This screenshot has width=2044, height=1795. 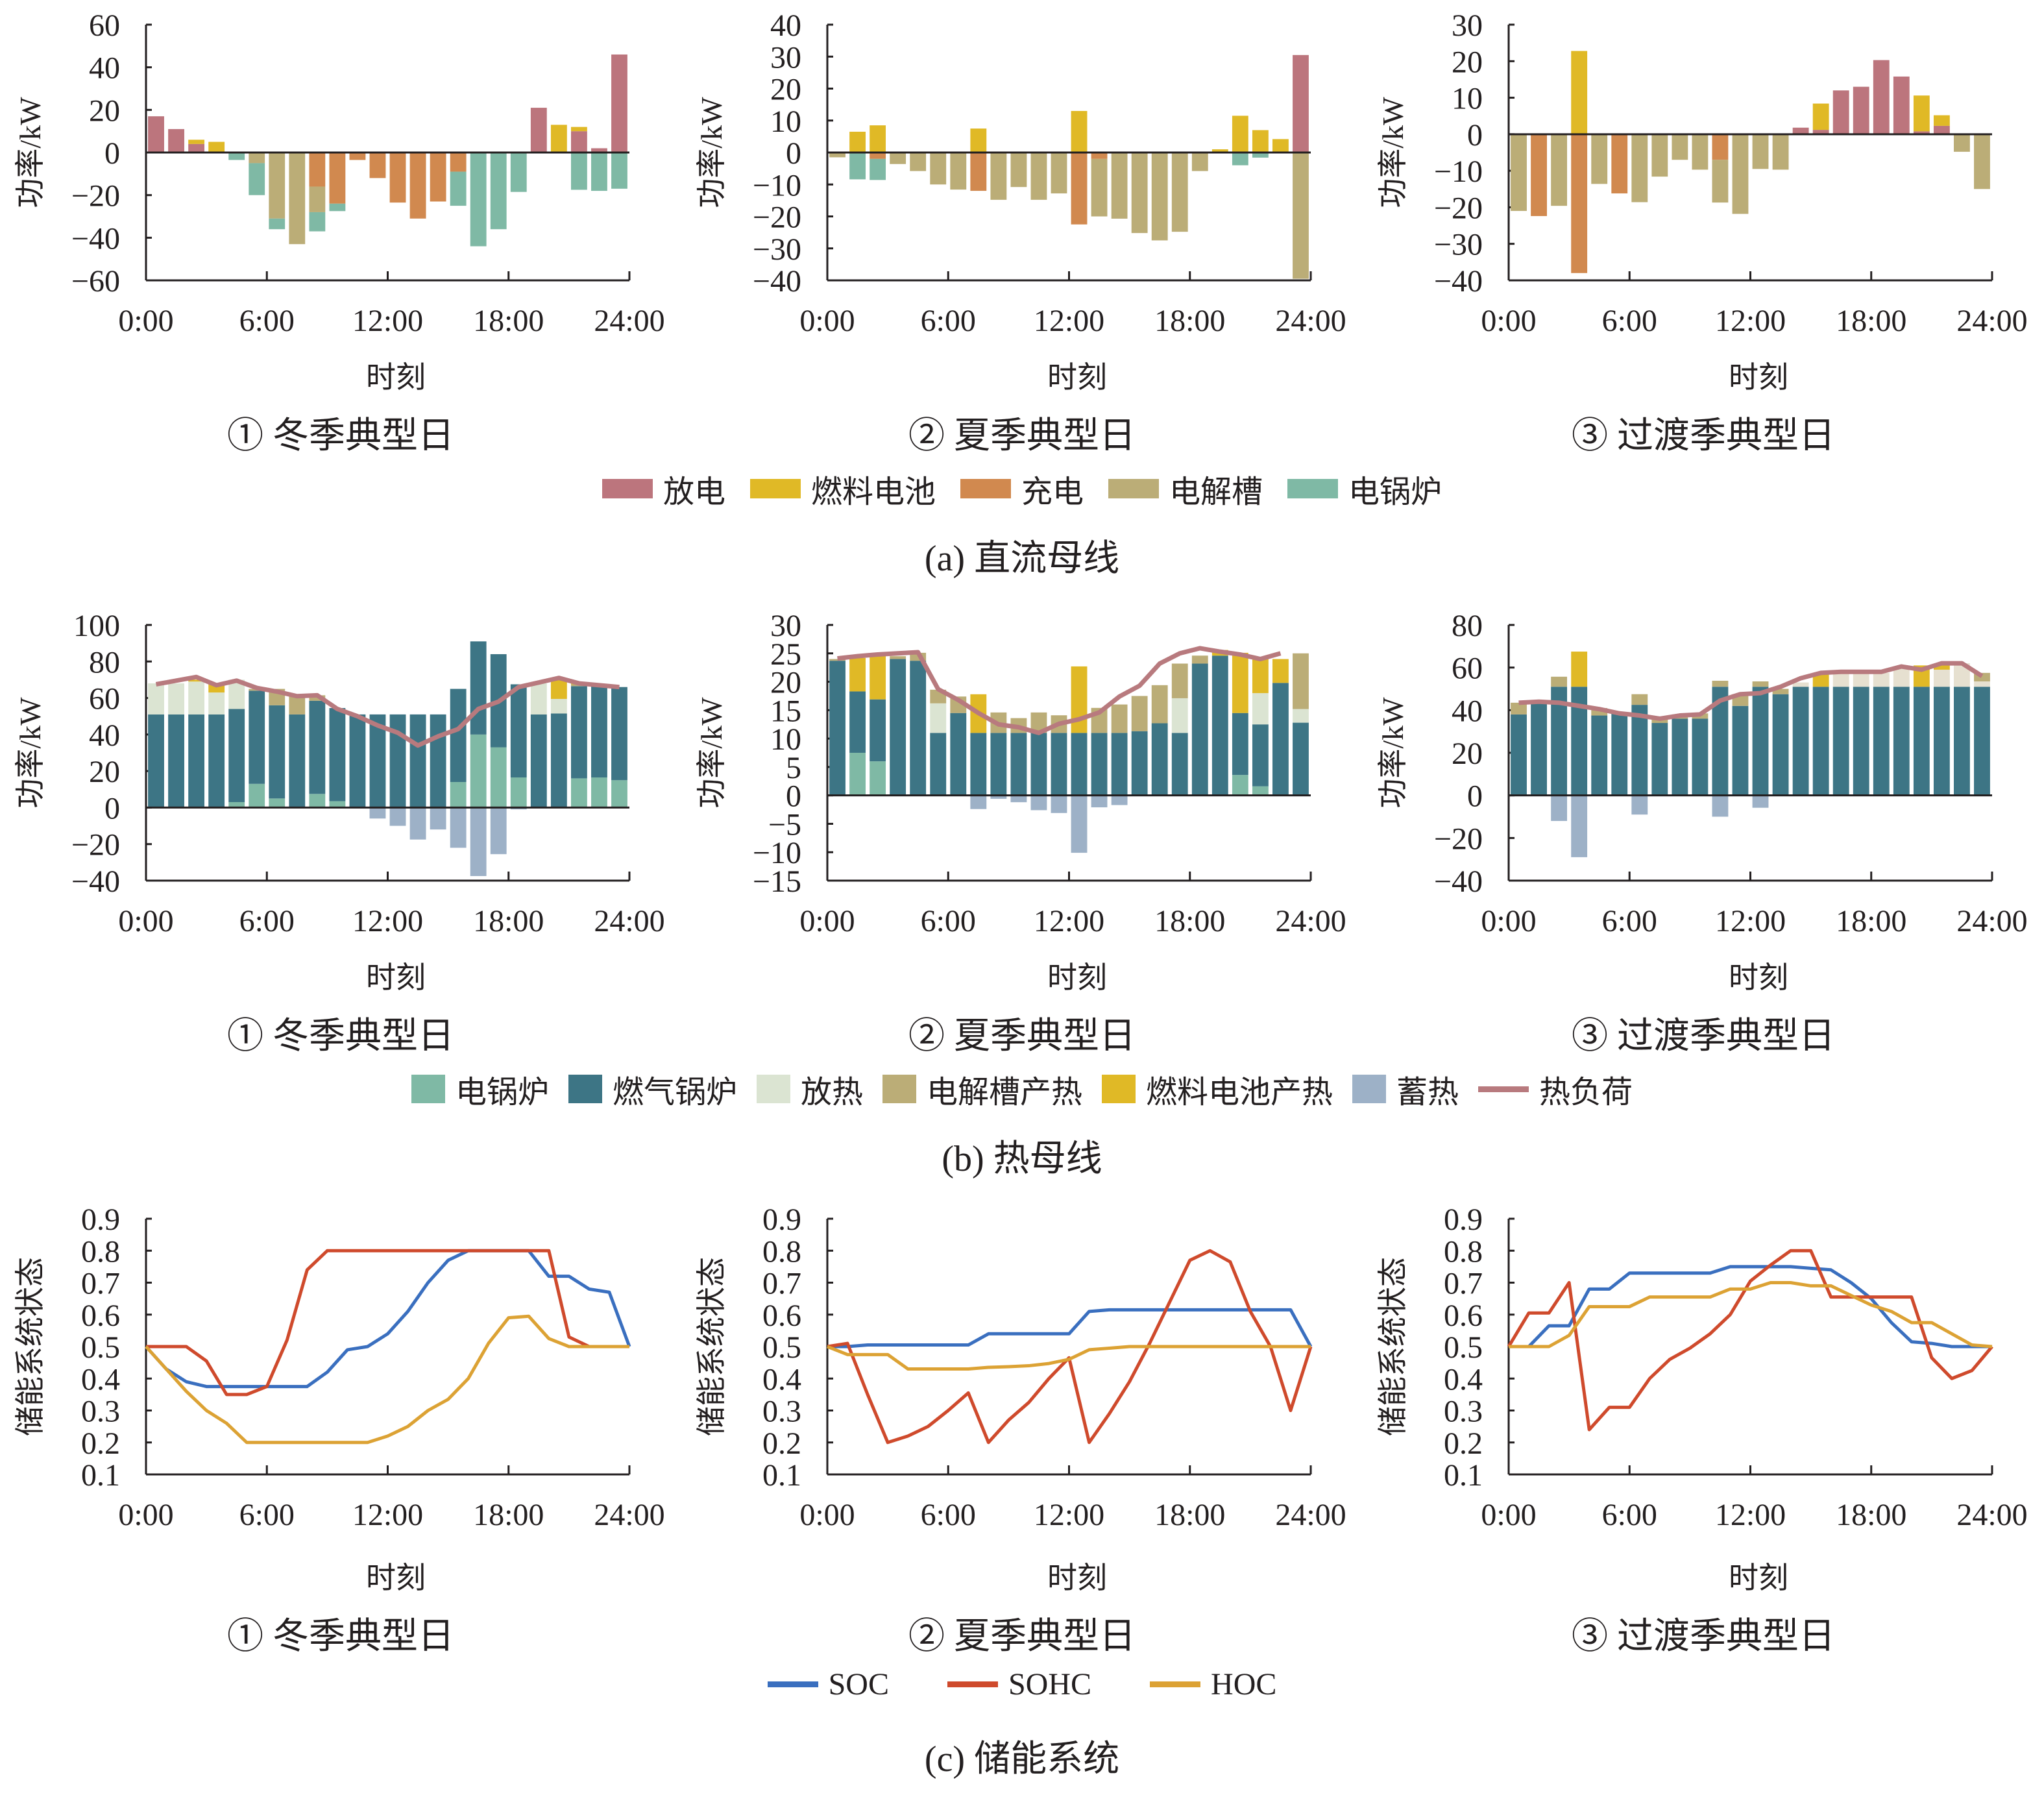 I want to click on bar-segment-燃料电池产热, so click(x=558, y=689).